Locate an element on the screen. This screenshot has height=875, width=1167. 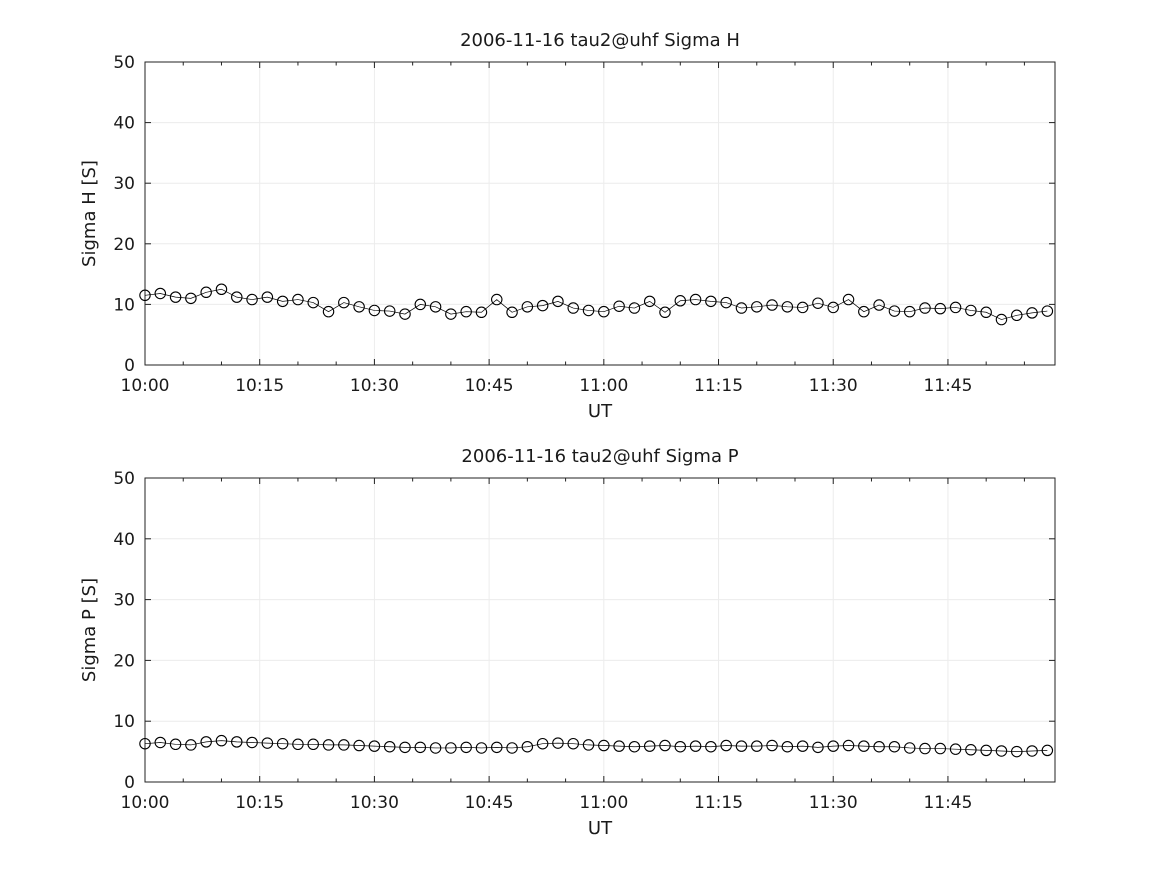
y-tick-label: 50 is located at coordinates (124, 63).